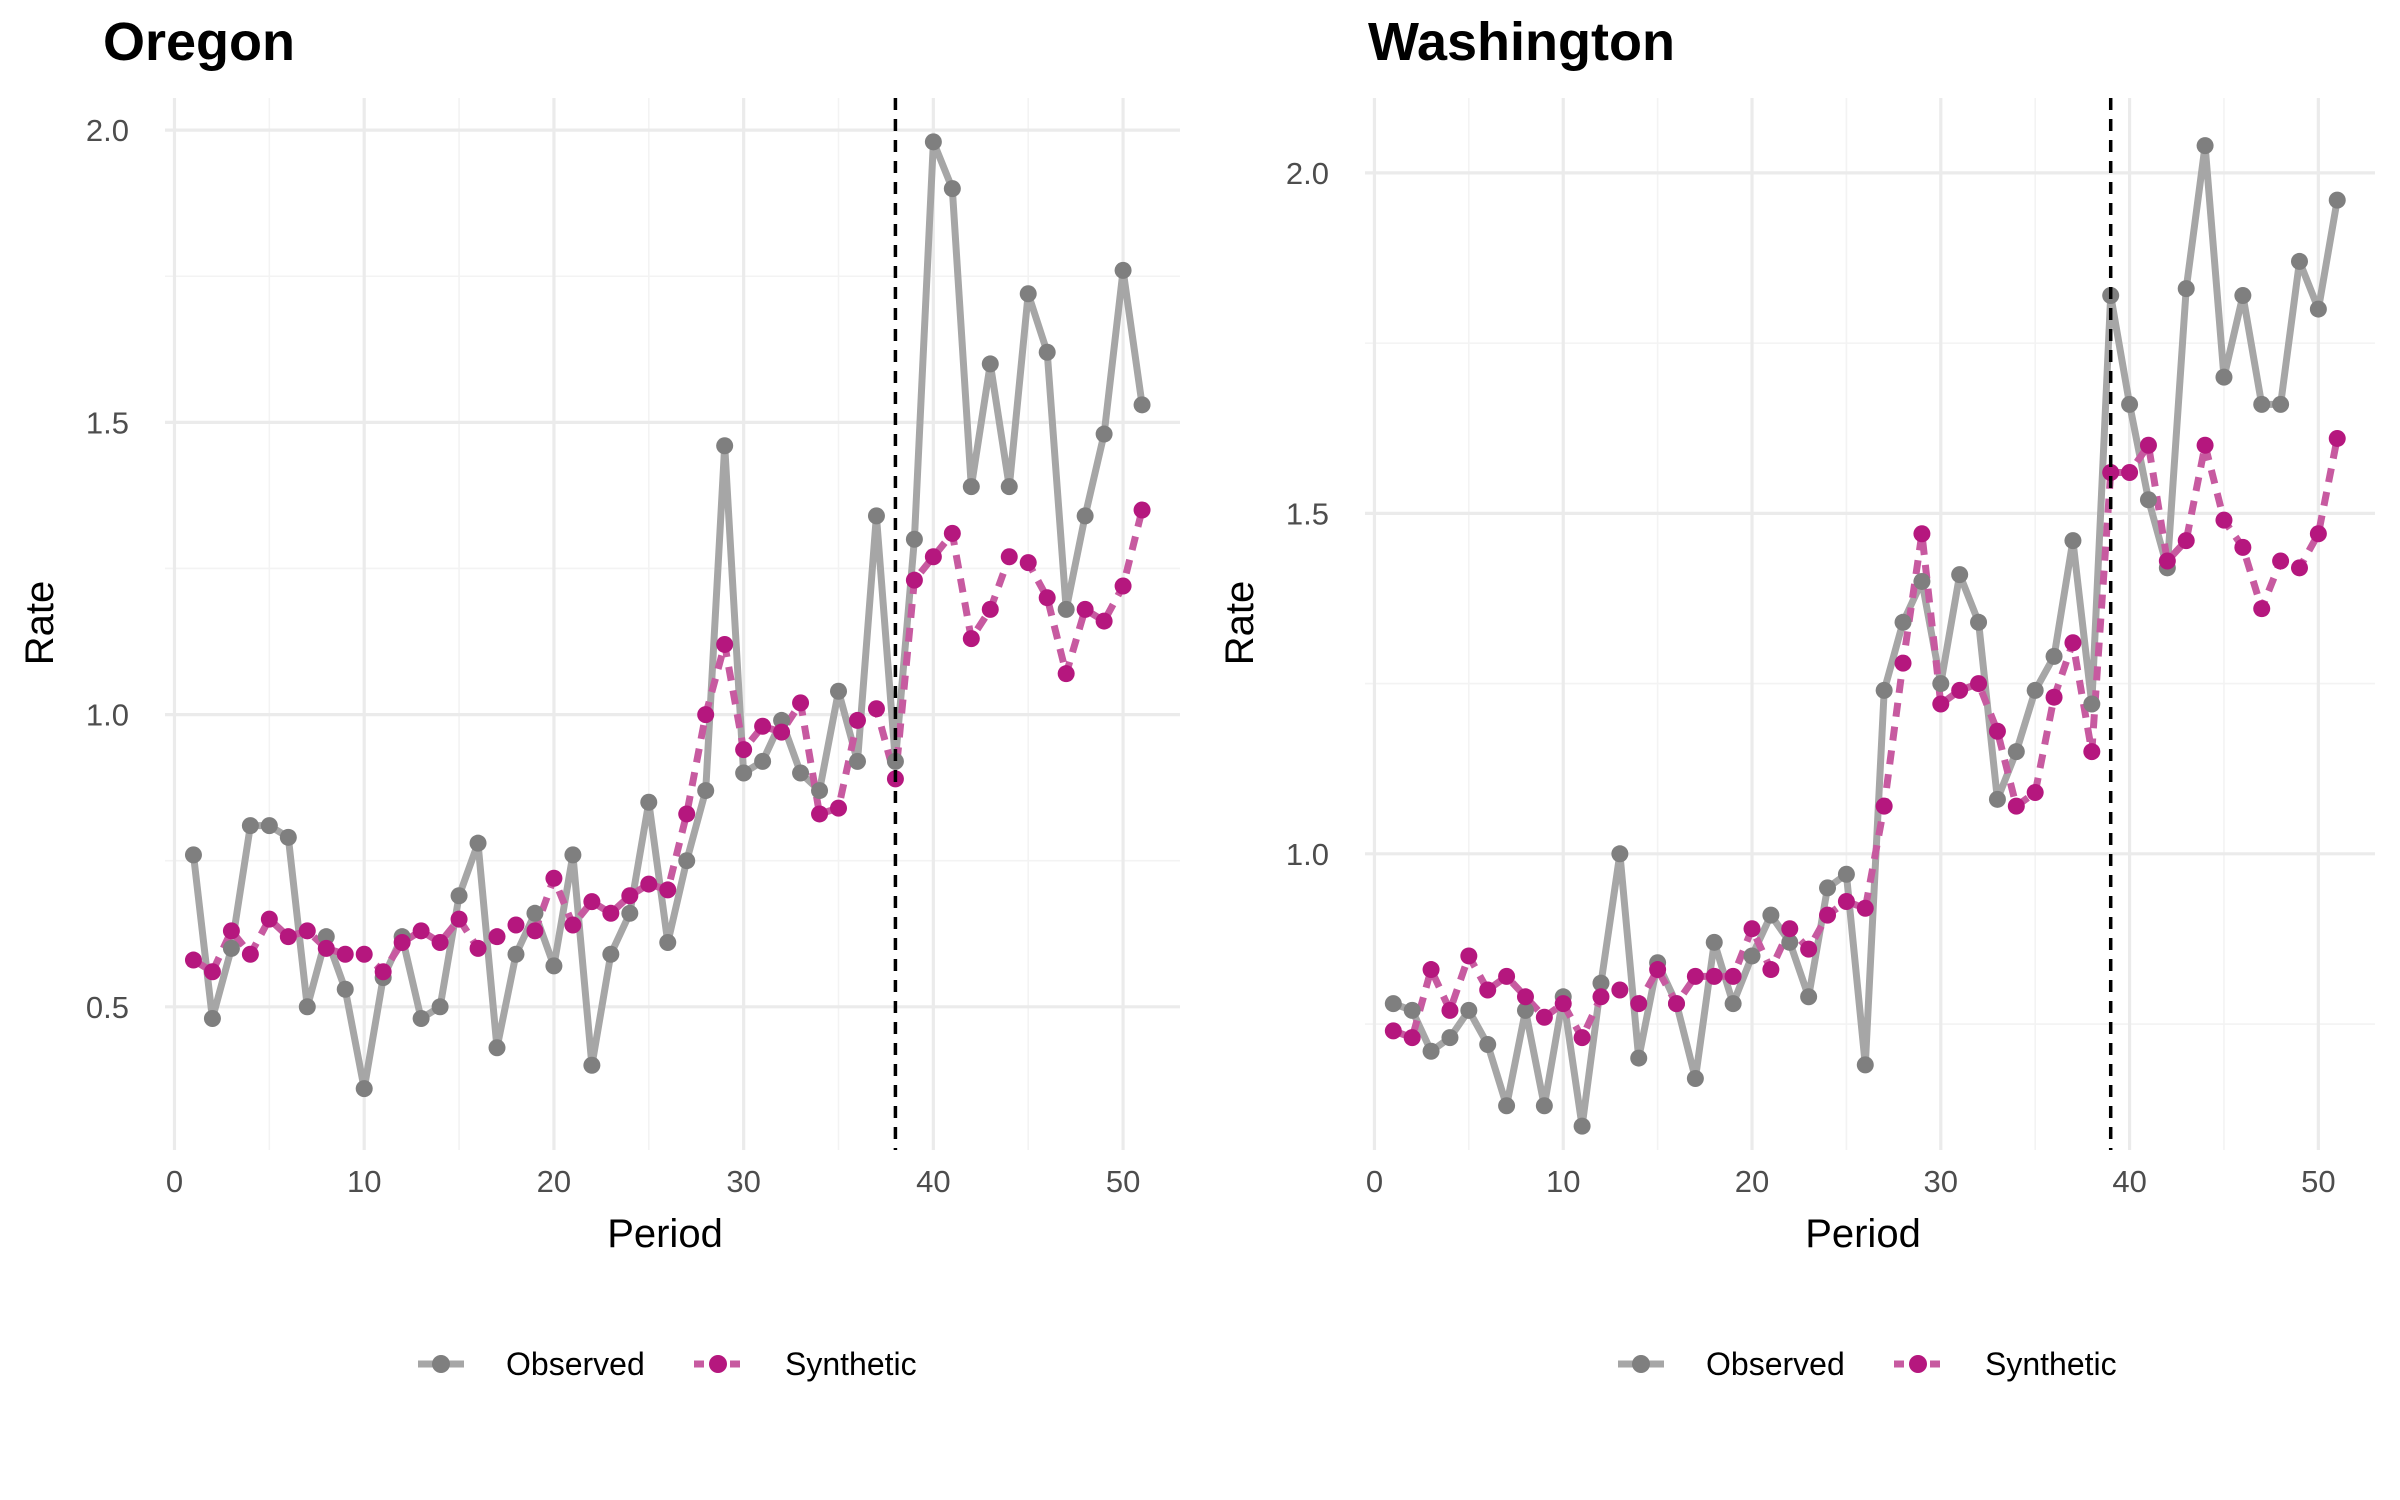 Image resolution: width=2400 pixels, height=1500 pixels. Describe the element at coordinates (1374, 1181) in the screenshot. I see `x-tick-label: 0` at that location.